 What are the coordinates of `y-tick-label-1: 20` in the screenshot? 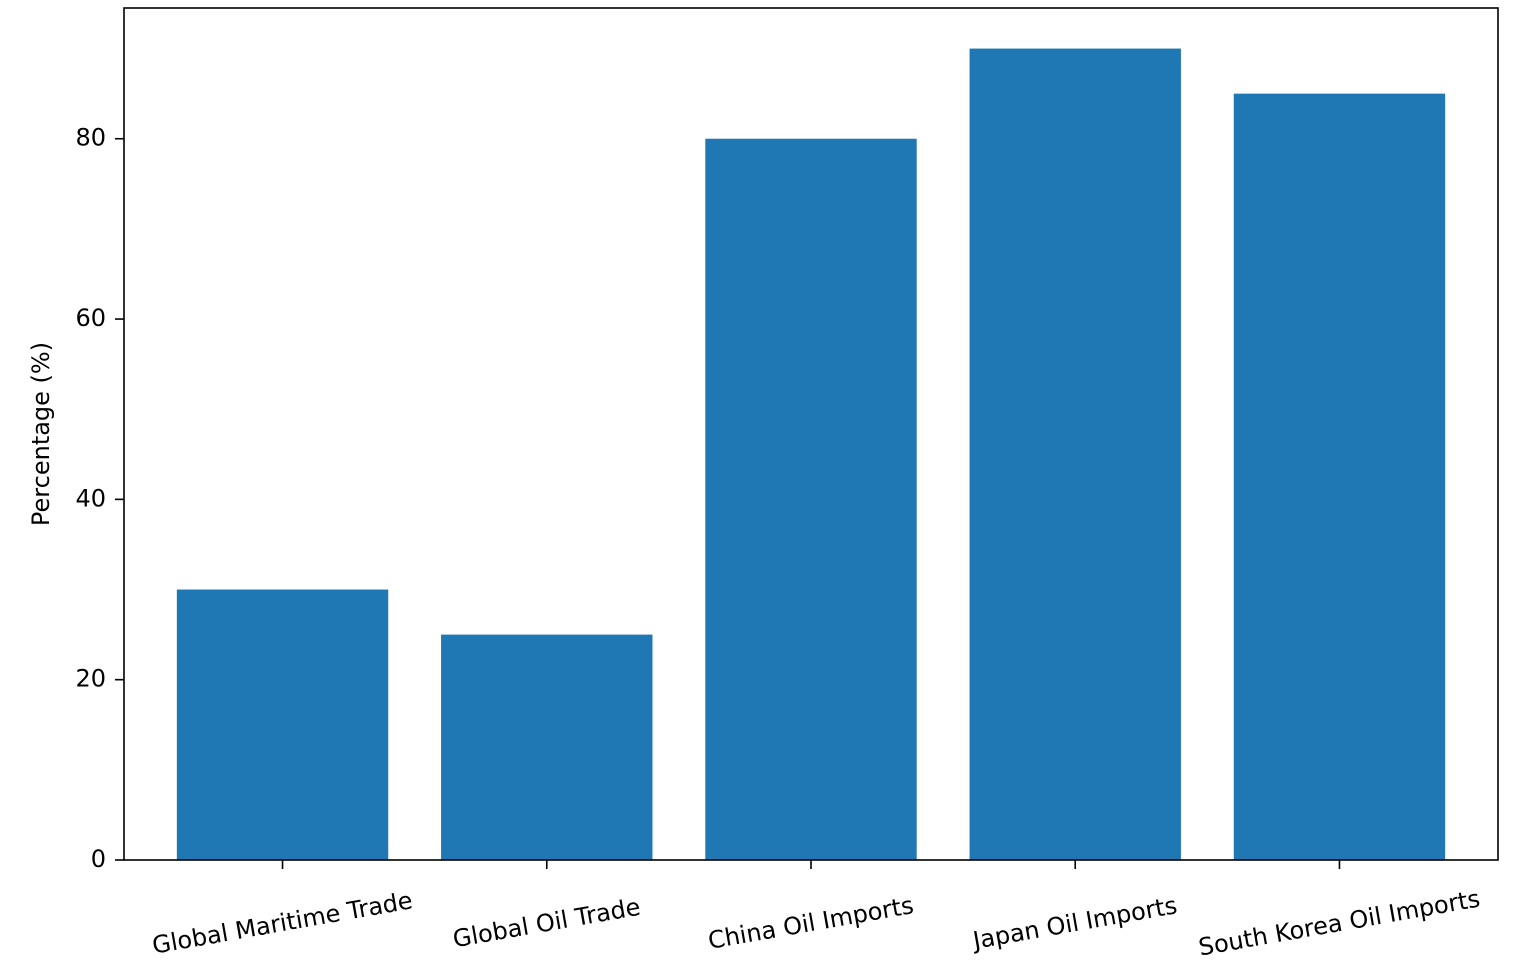 It's located at (90, 679).